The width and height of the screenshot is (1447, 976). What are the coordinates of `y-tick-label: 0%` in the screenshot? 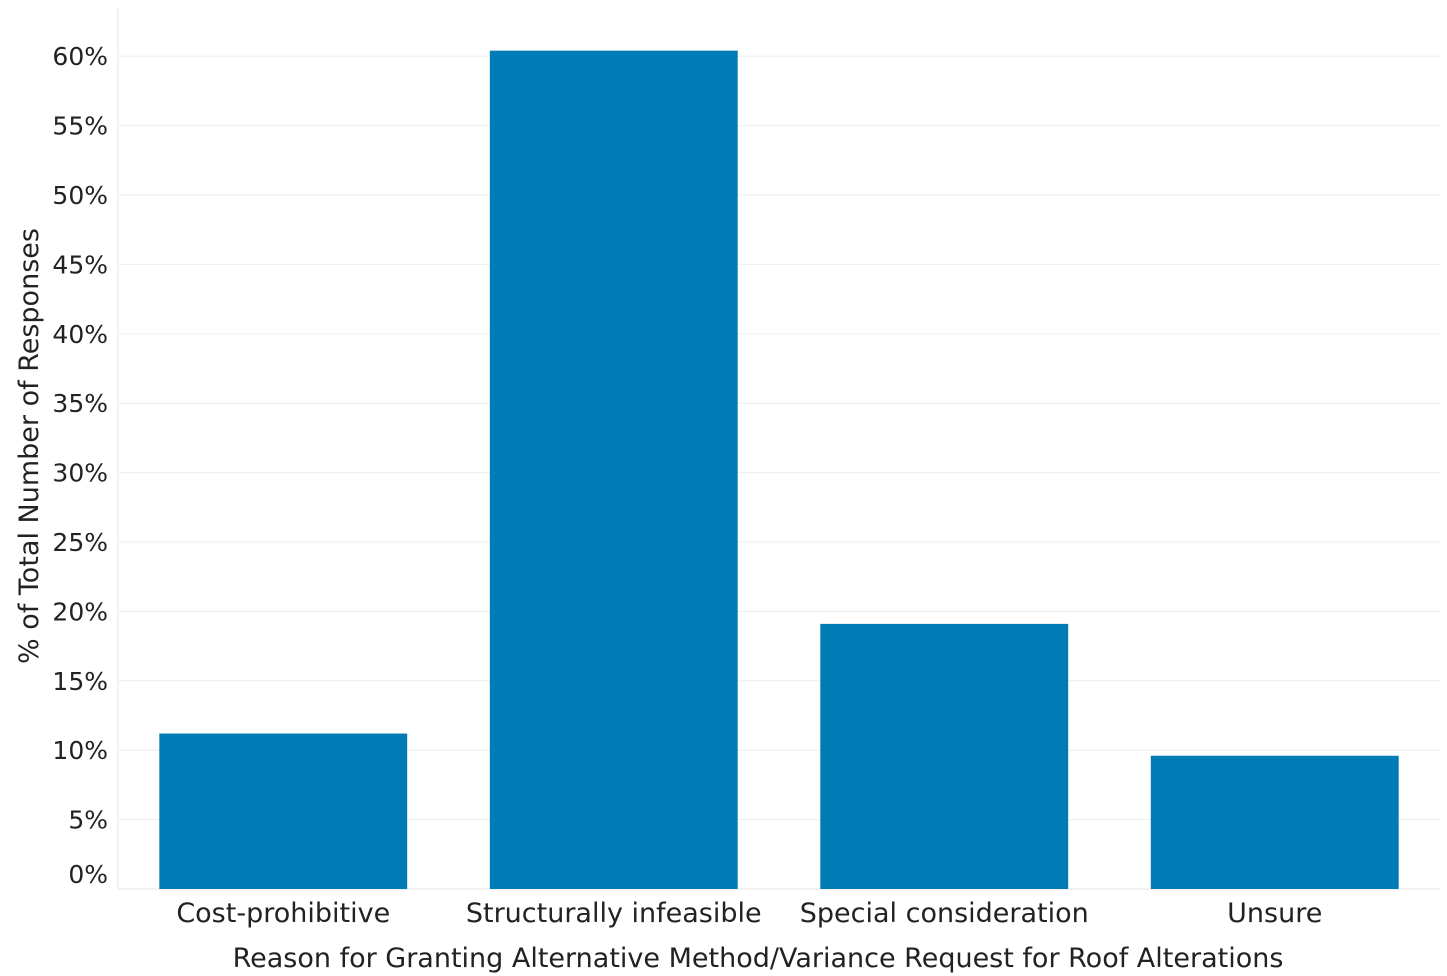 It's located at (88, 874).